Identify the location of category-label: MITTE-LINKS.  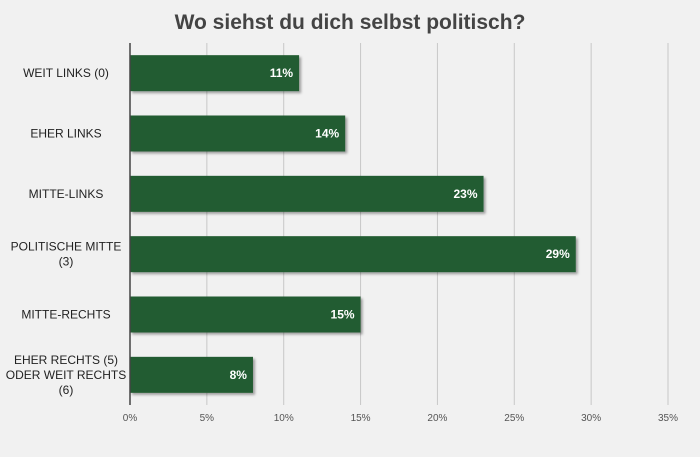
(66, 194).